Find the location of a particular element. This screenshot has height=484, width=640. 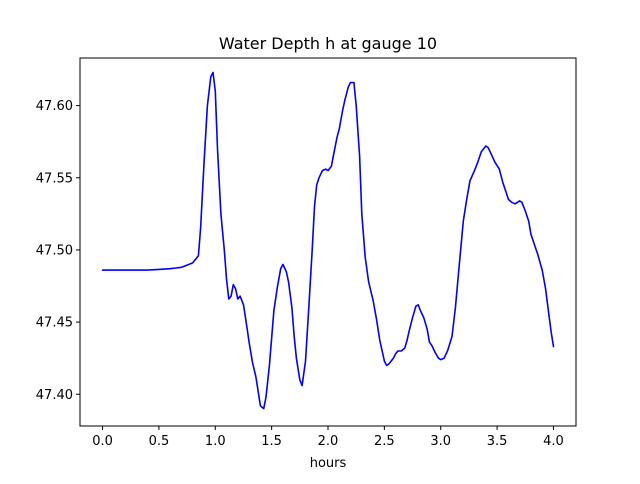

y-axis-ticks: 47.40 47.45 47.50 47.55 47.60 is located at coordinates (58, 251).